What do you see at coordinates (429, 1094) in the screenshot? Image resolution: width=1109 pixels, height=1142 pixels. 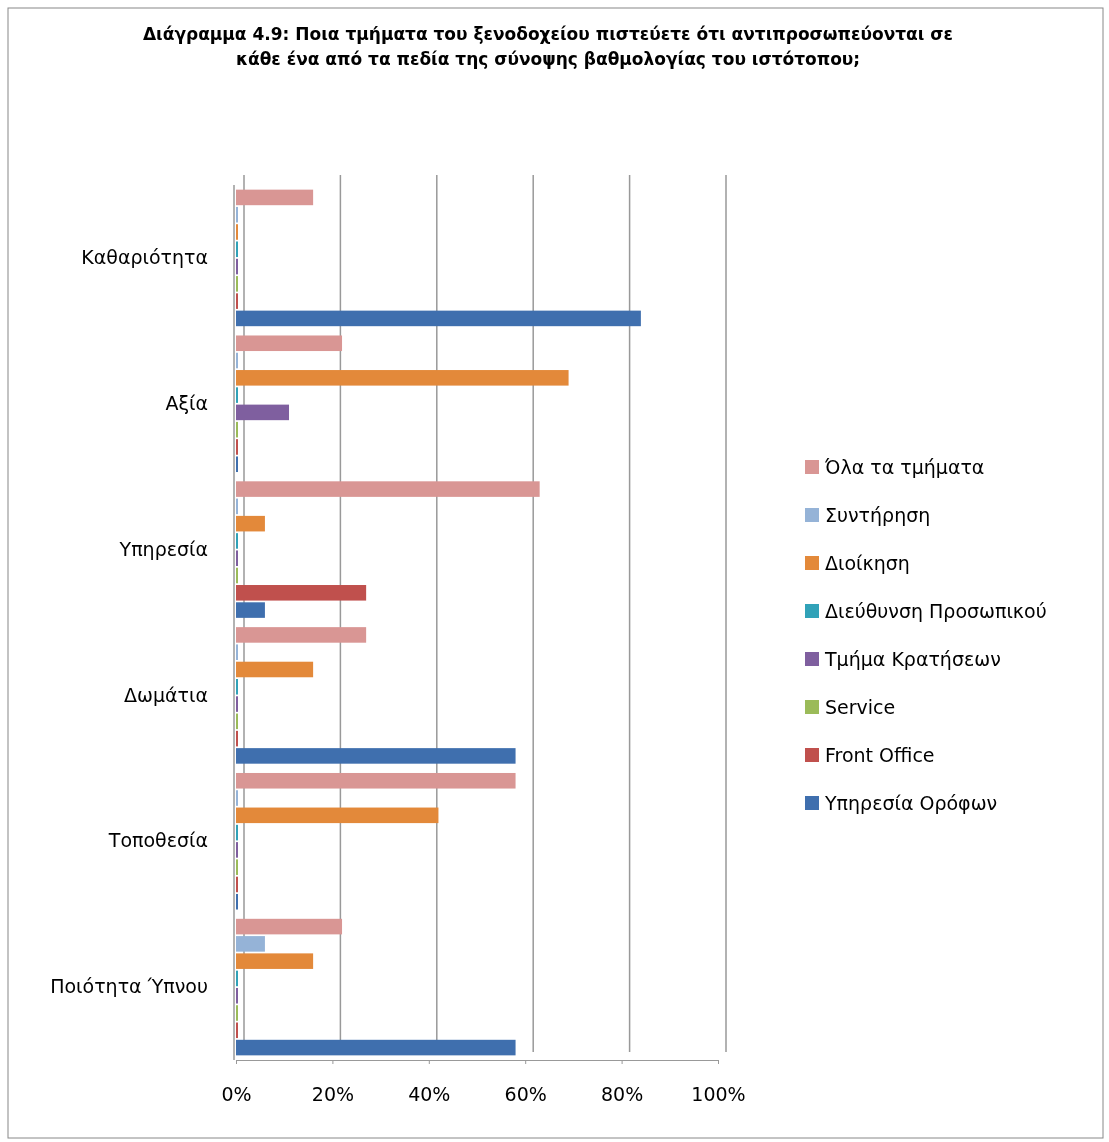 I see `x-tick-label: 40%` at bounding box center [429, 1094].